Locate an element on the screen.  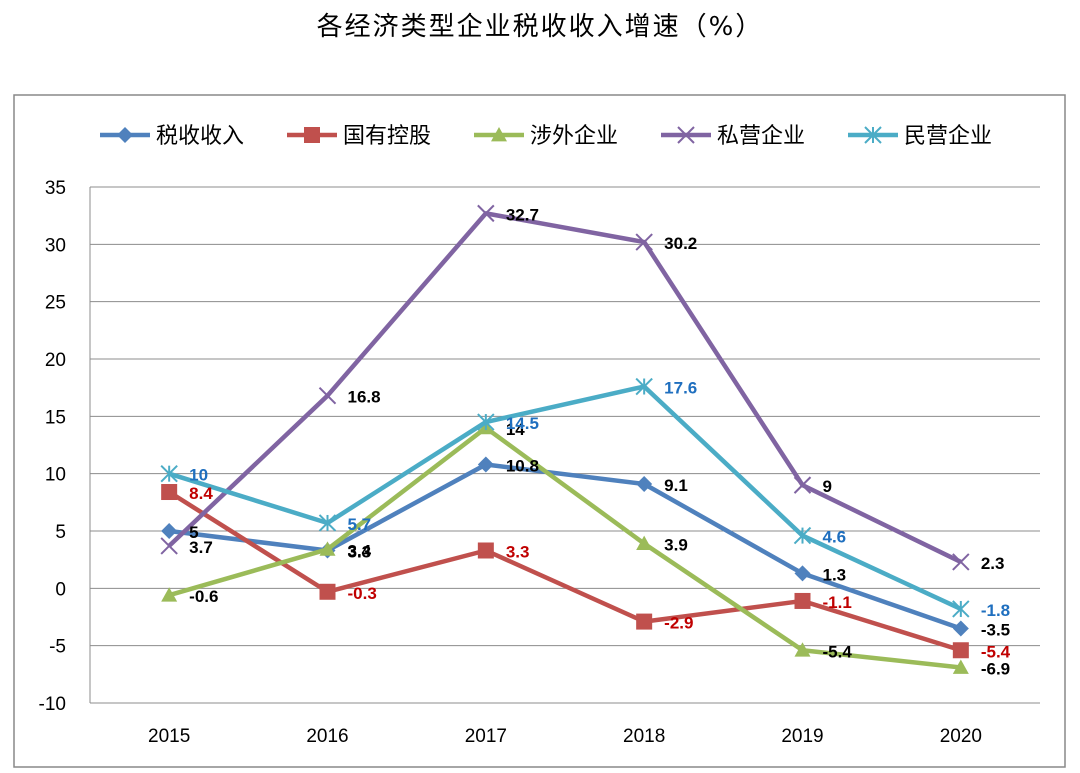
data-label: 3.7 is located at coordinates (201, 547).